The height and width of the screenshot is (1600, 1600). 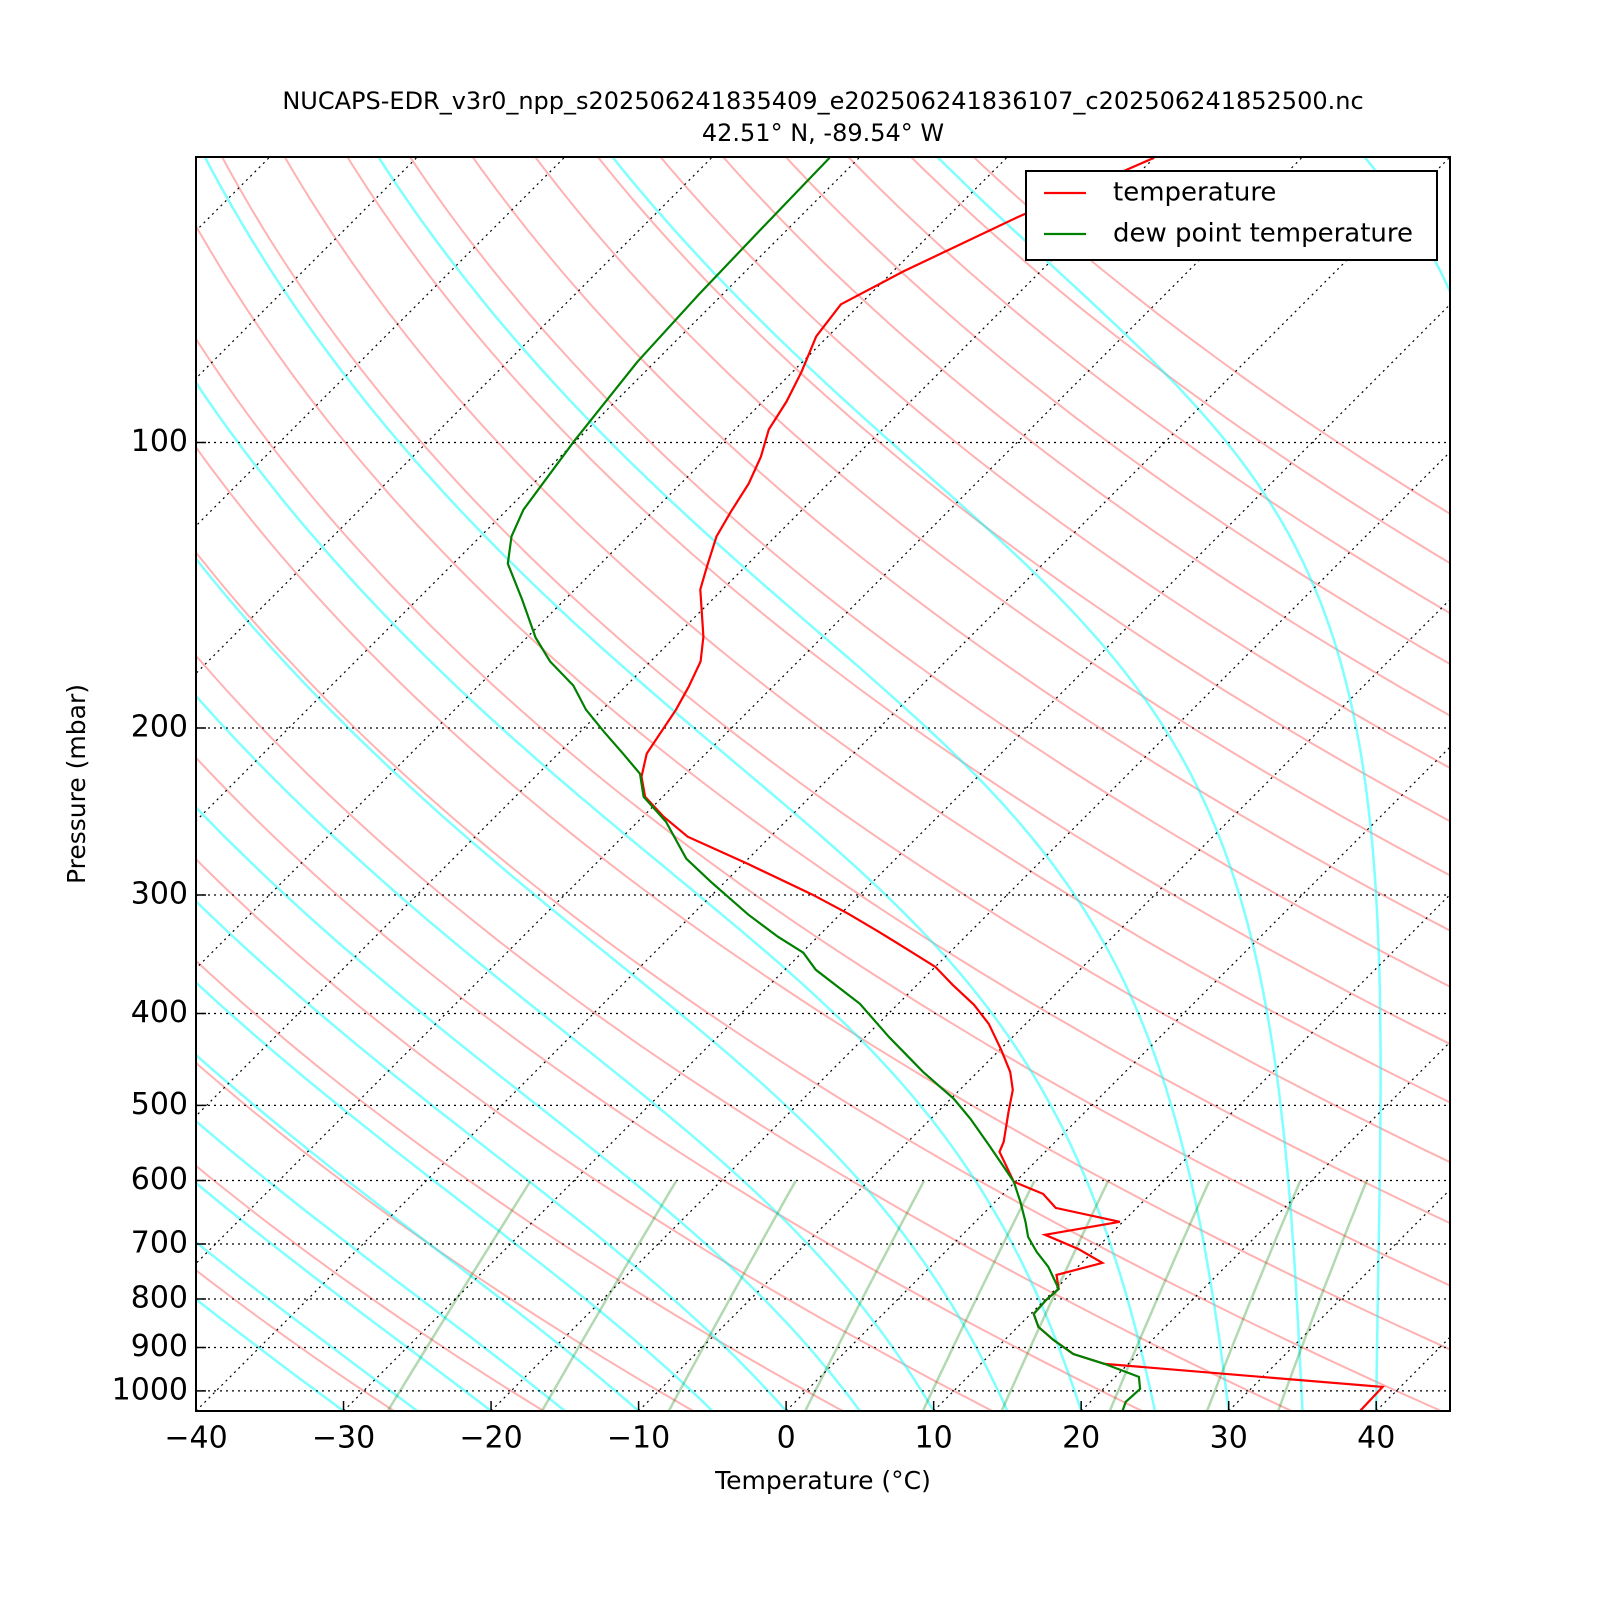 I want to click on y-tick-label: 800, so click(x=159, y=1297).